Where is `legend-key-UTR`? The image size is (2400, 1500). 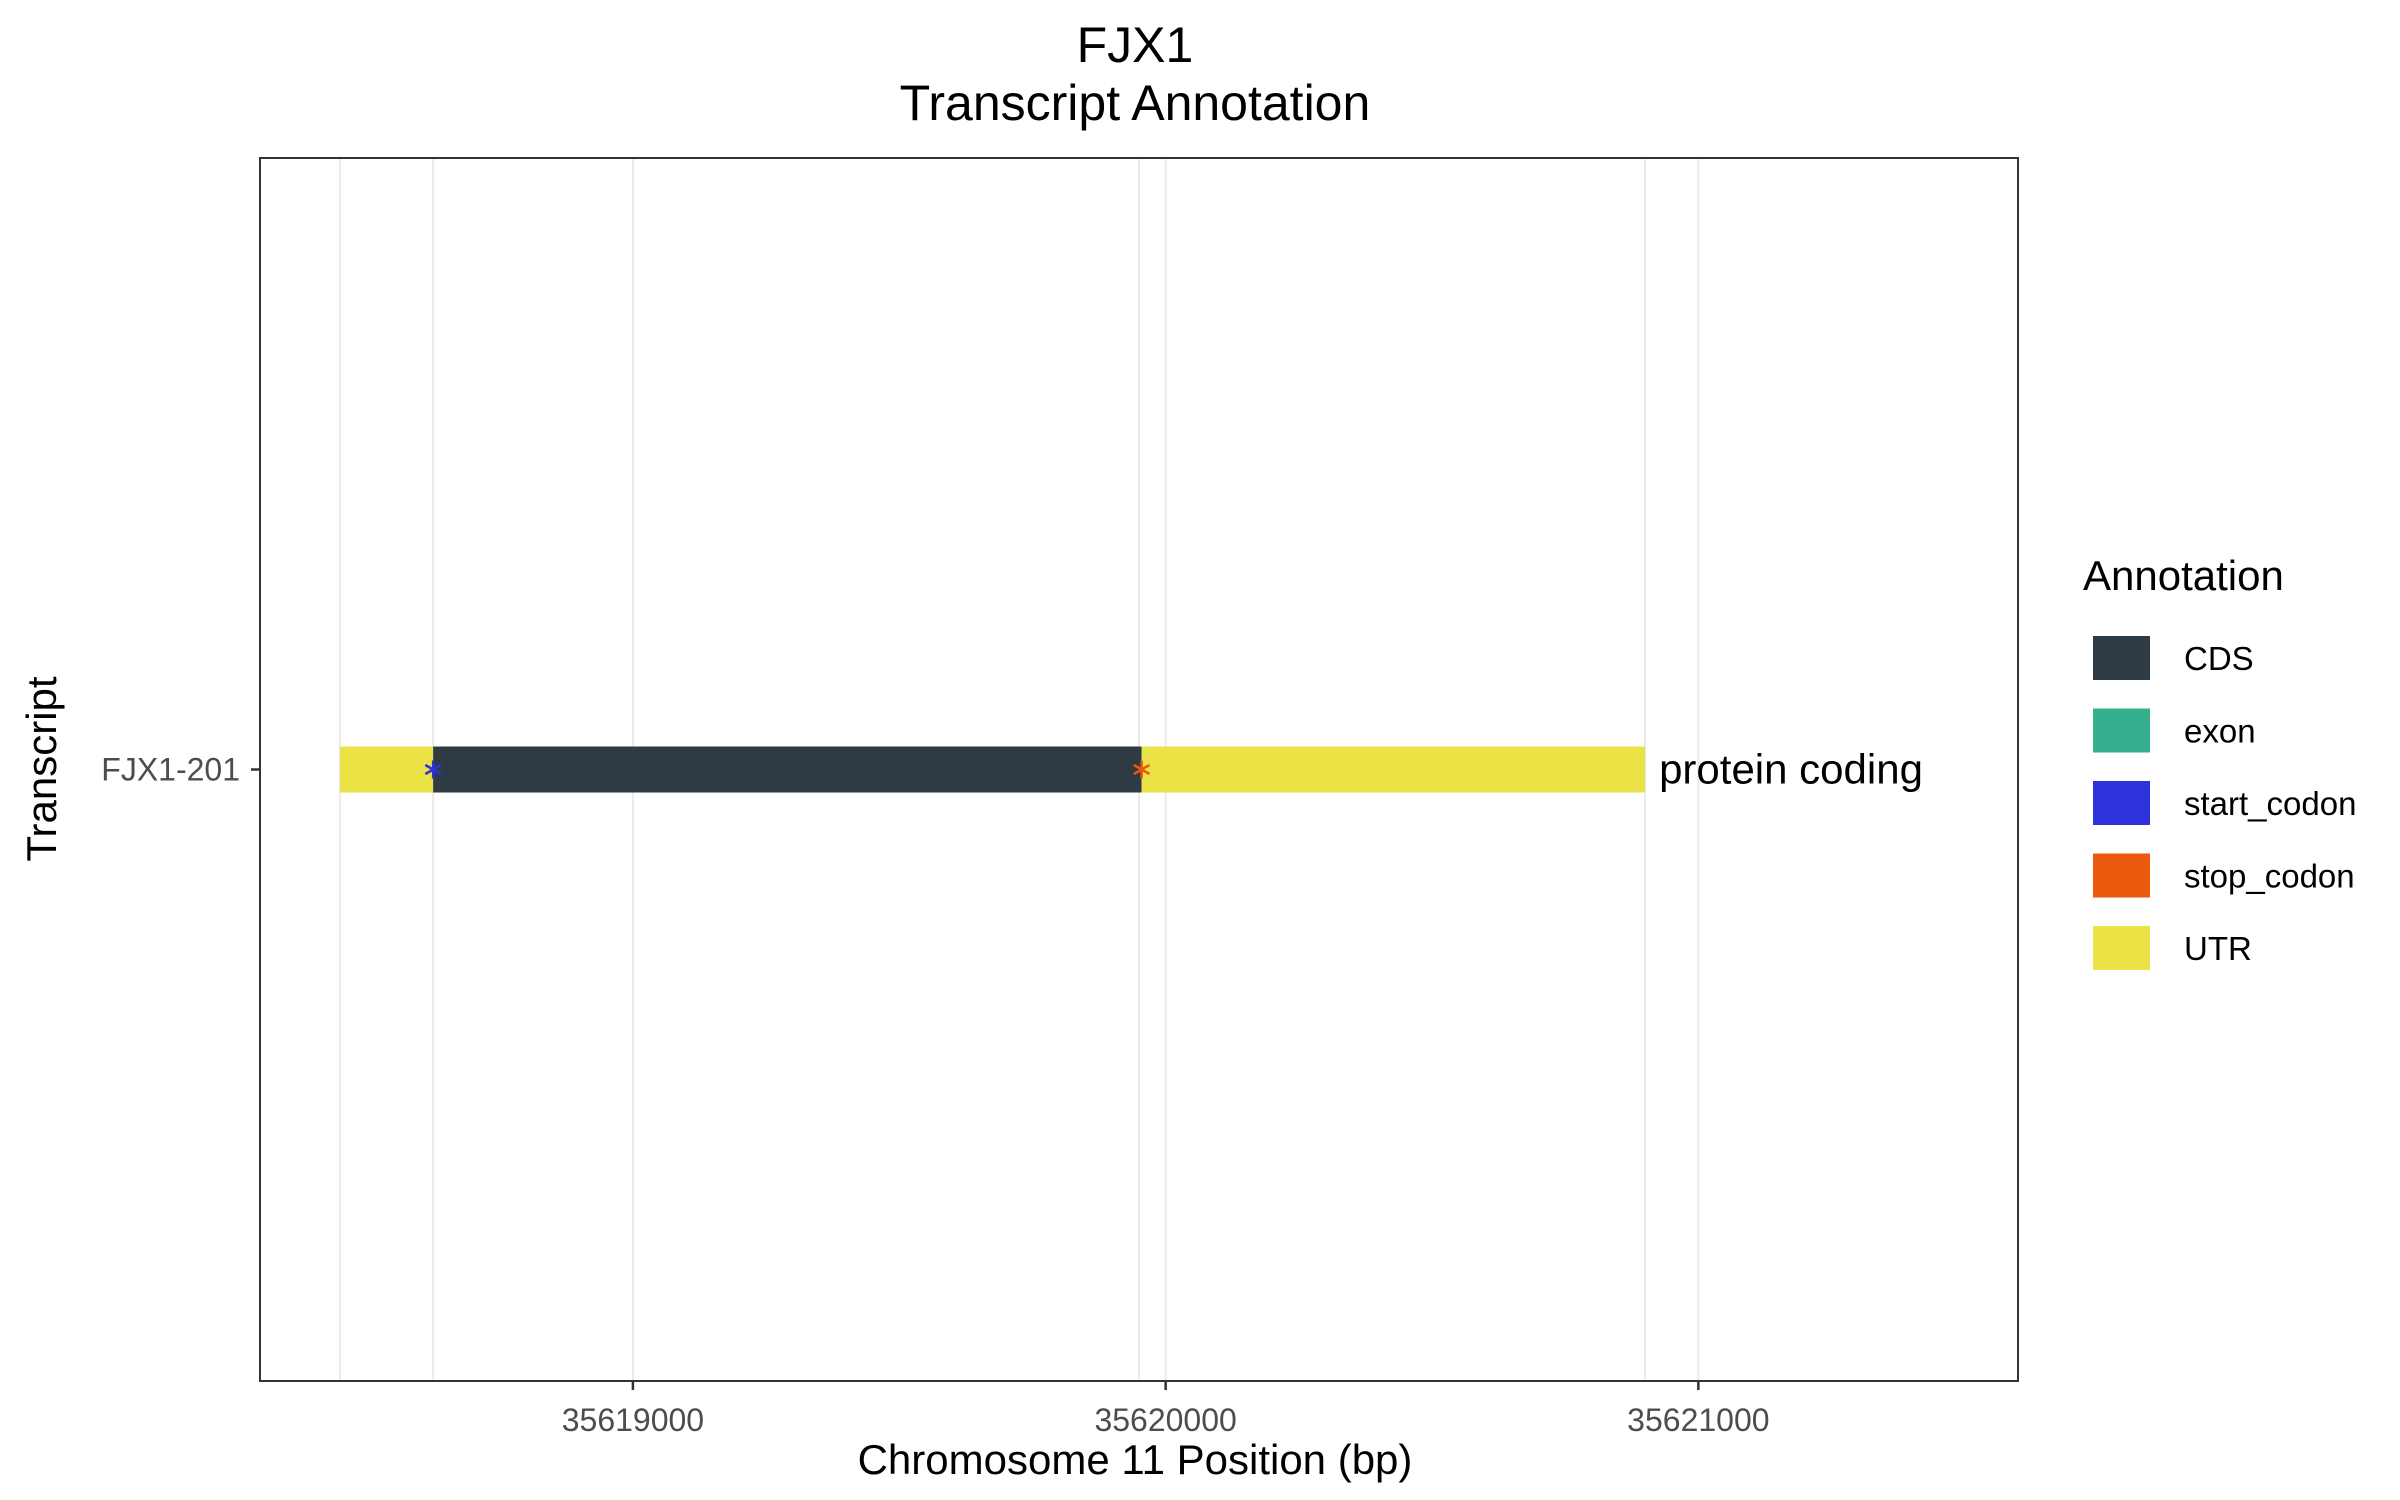 legend-key-UTR is located at coordinates (2121, 948).